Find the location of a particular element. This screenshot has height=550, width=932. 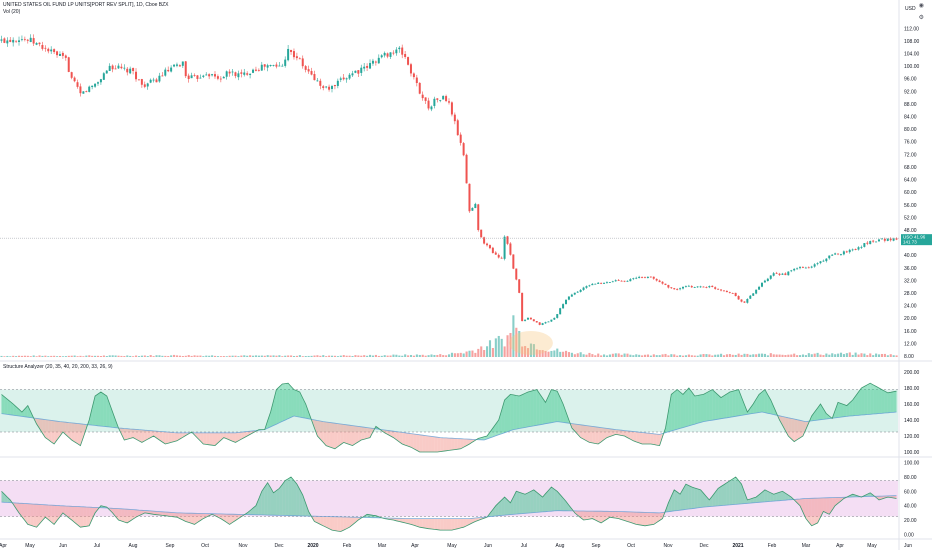

time-tick-label: Mar is located at coordinates (382, 546).